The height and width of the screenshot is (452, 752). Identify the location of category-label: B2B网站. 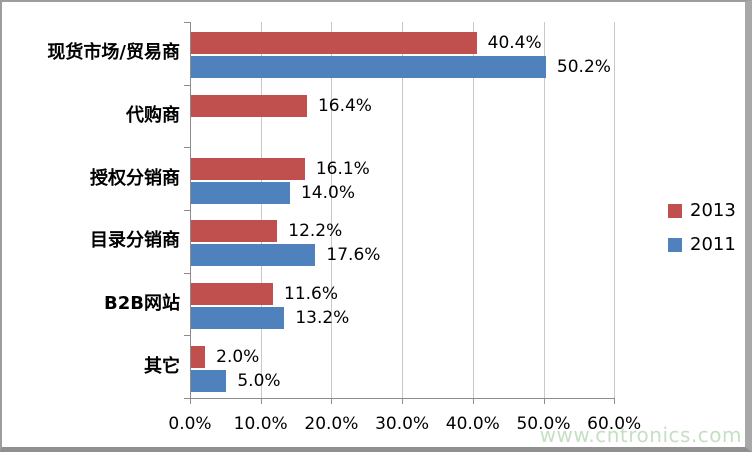
(142, 303).